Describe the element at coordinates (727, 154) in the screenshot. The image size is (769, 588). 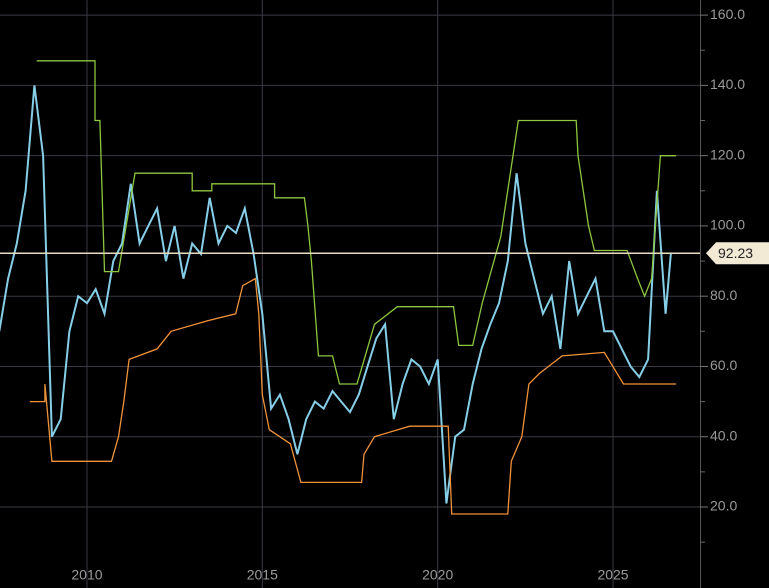
I see `y-tick-label: 120.0` at that location.